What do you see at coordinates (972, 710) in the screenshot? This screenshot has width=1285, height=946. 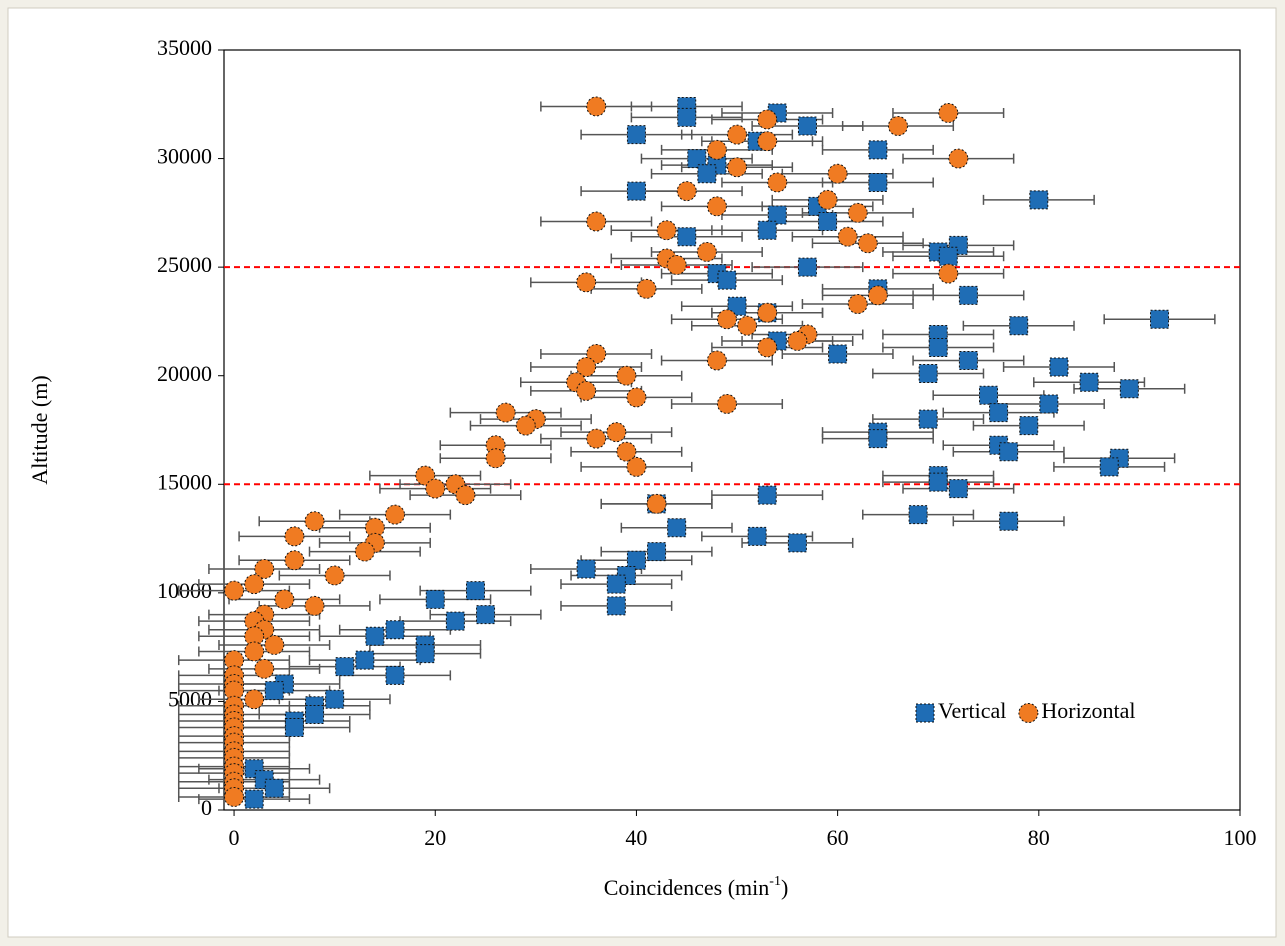 I see `legend-label: Vertical` at bounding box center [972, 710].